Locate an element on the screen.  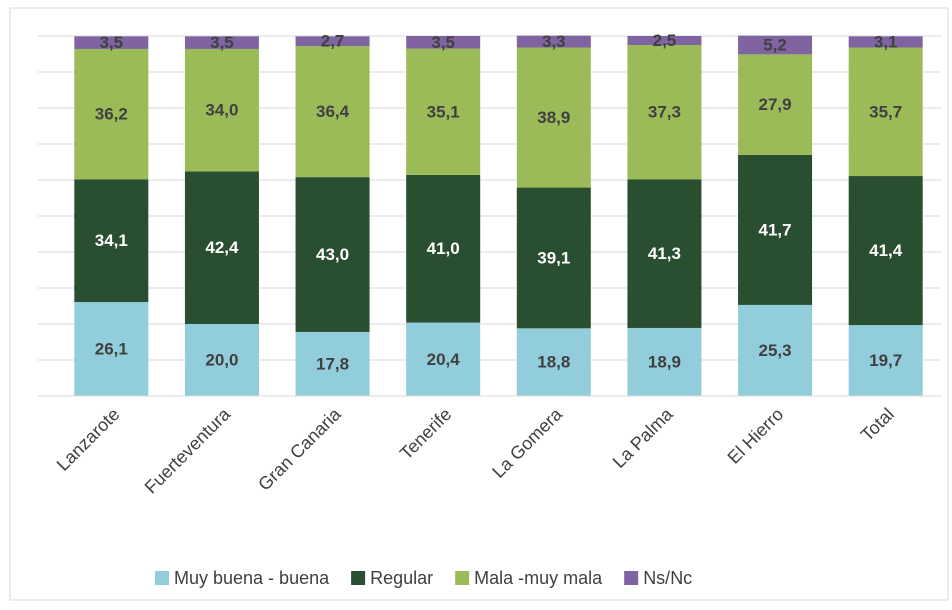
data-label: 18,9 is located at coordinates (664, 361).